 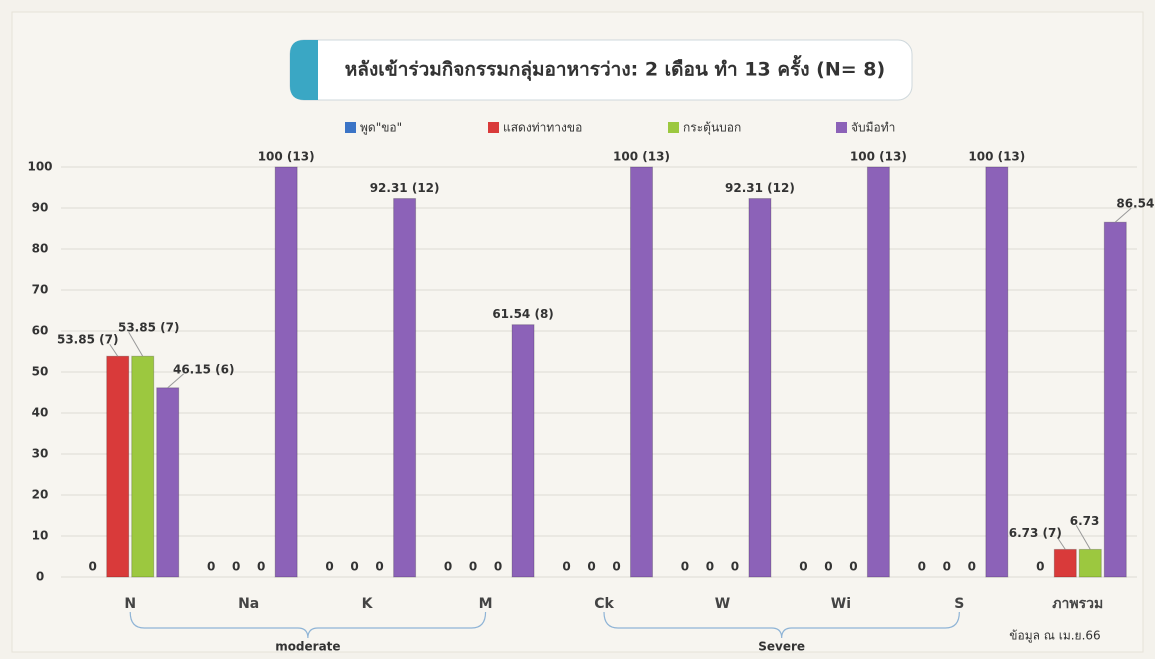 What do you see at coordinates (841, 604) in the screenshot?
I see `x-tick-label: Wi` at bounding box center [841, 604].